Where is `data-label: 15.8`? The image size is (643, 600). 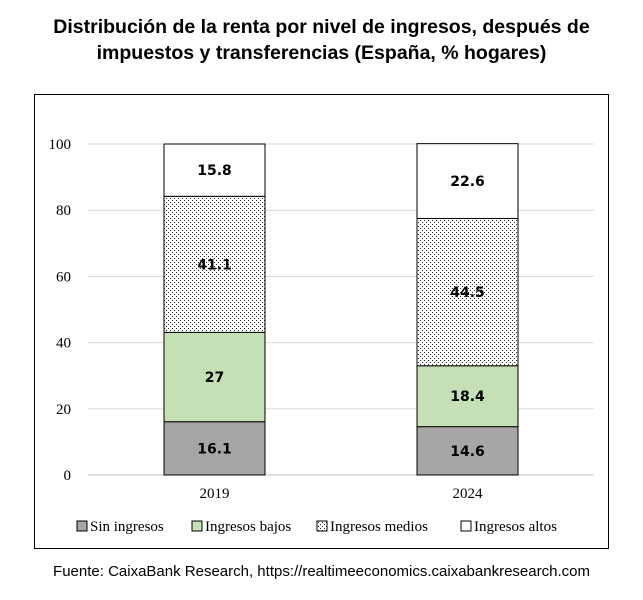
data-label: 15.8 is located at coordinates (214, 171).